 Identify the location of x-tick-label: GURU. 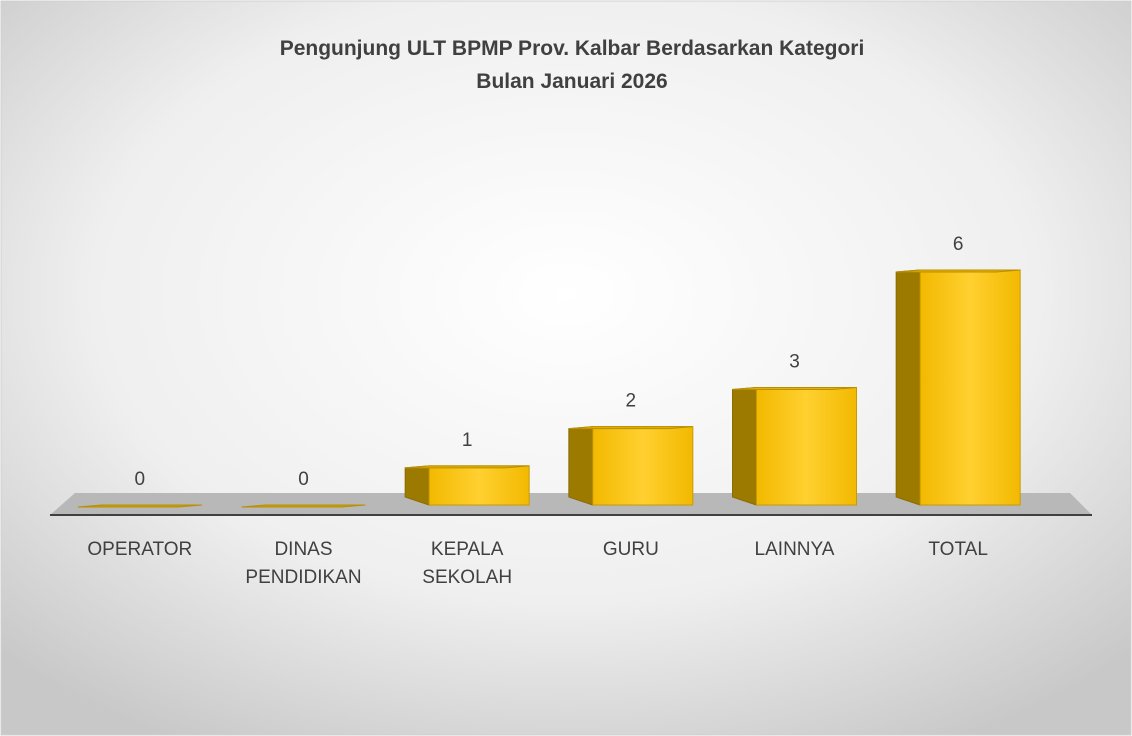
(631, 549).